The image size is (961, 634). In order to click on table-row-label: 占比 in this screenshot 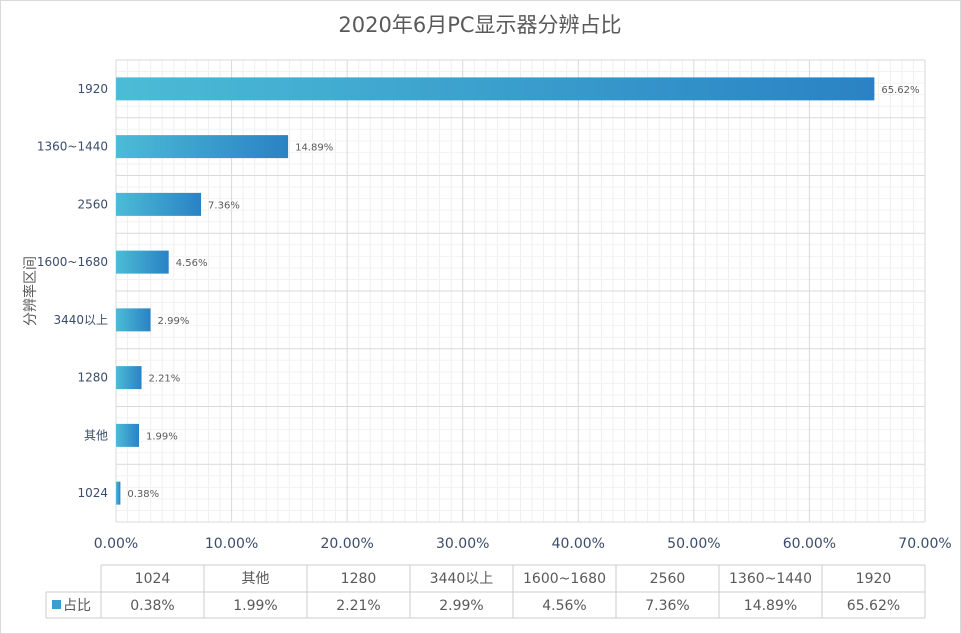, I will do `click(77, 606)`.